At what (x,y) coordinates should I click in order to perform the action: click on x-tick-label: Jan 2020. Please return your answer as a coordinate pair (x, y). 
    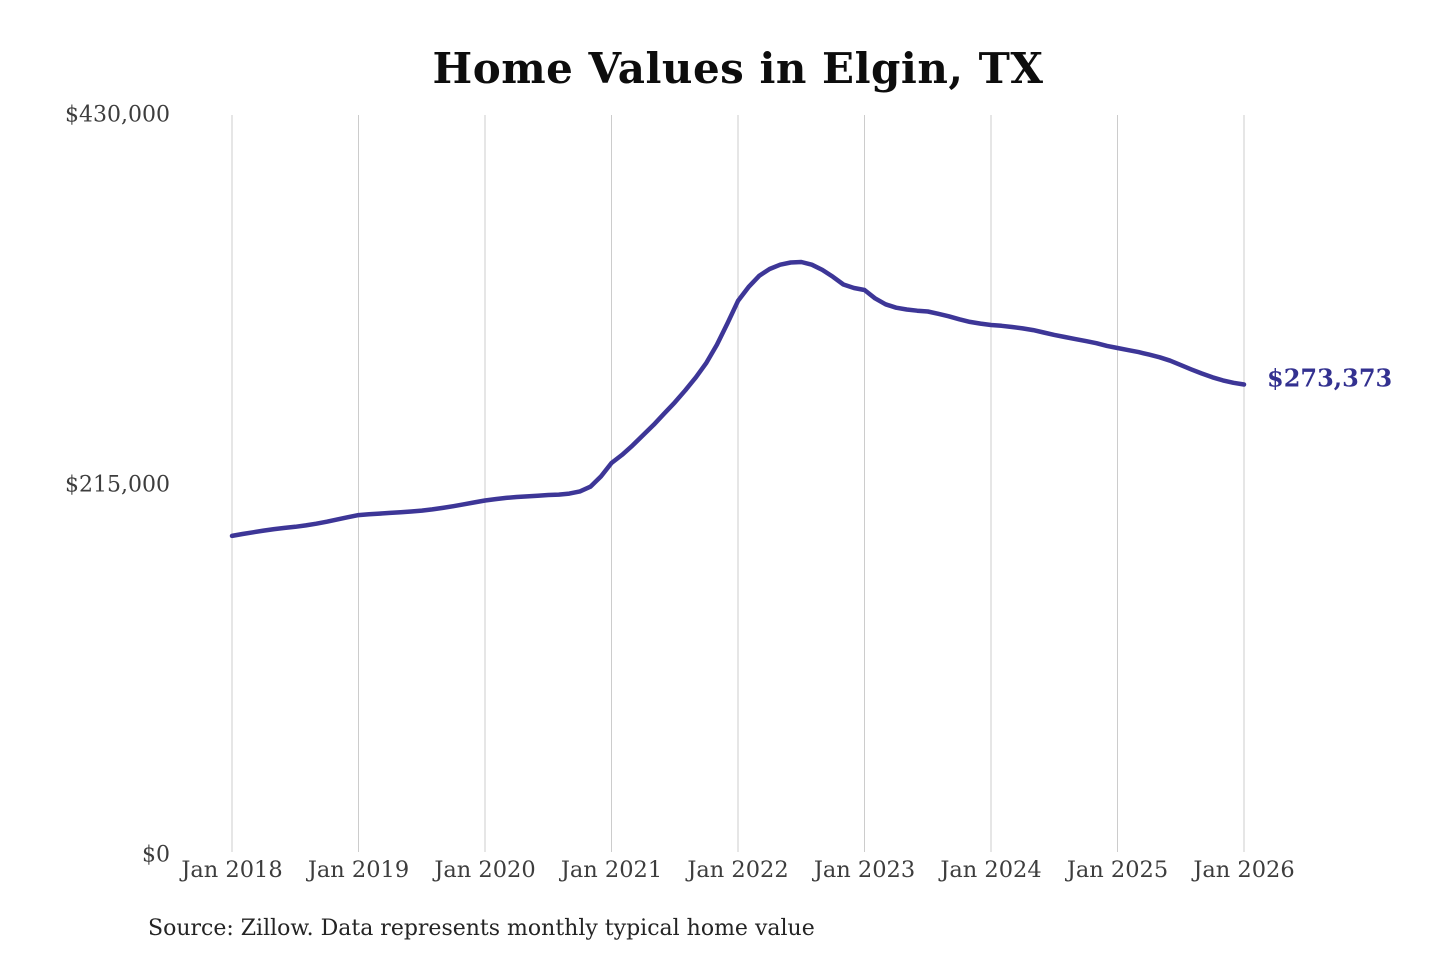
    Looking at the image, I should click on (485, 870).